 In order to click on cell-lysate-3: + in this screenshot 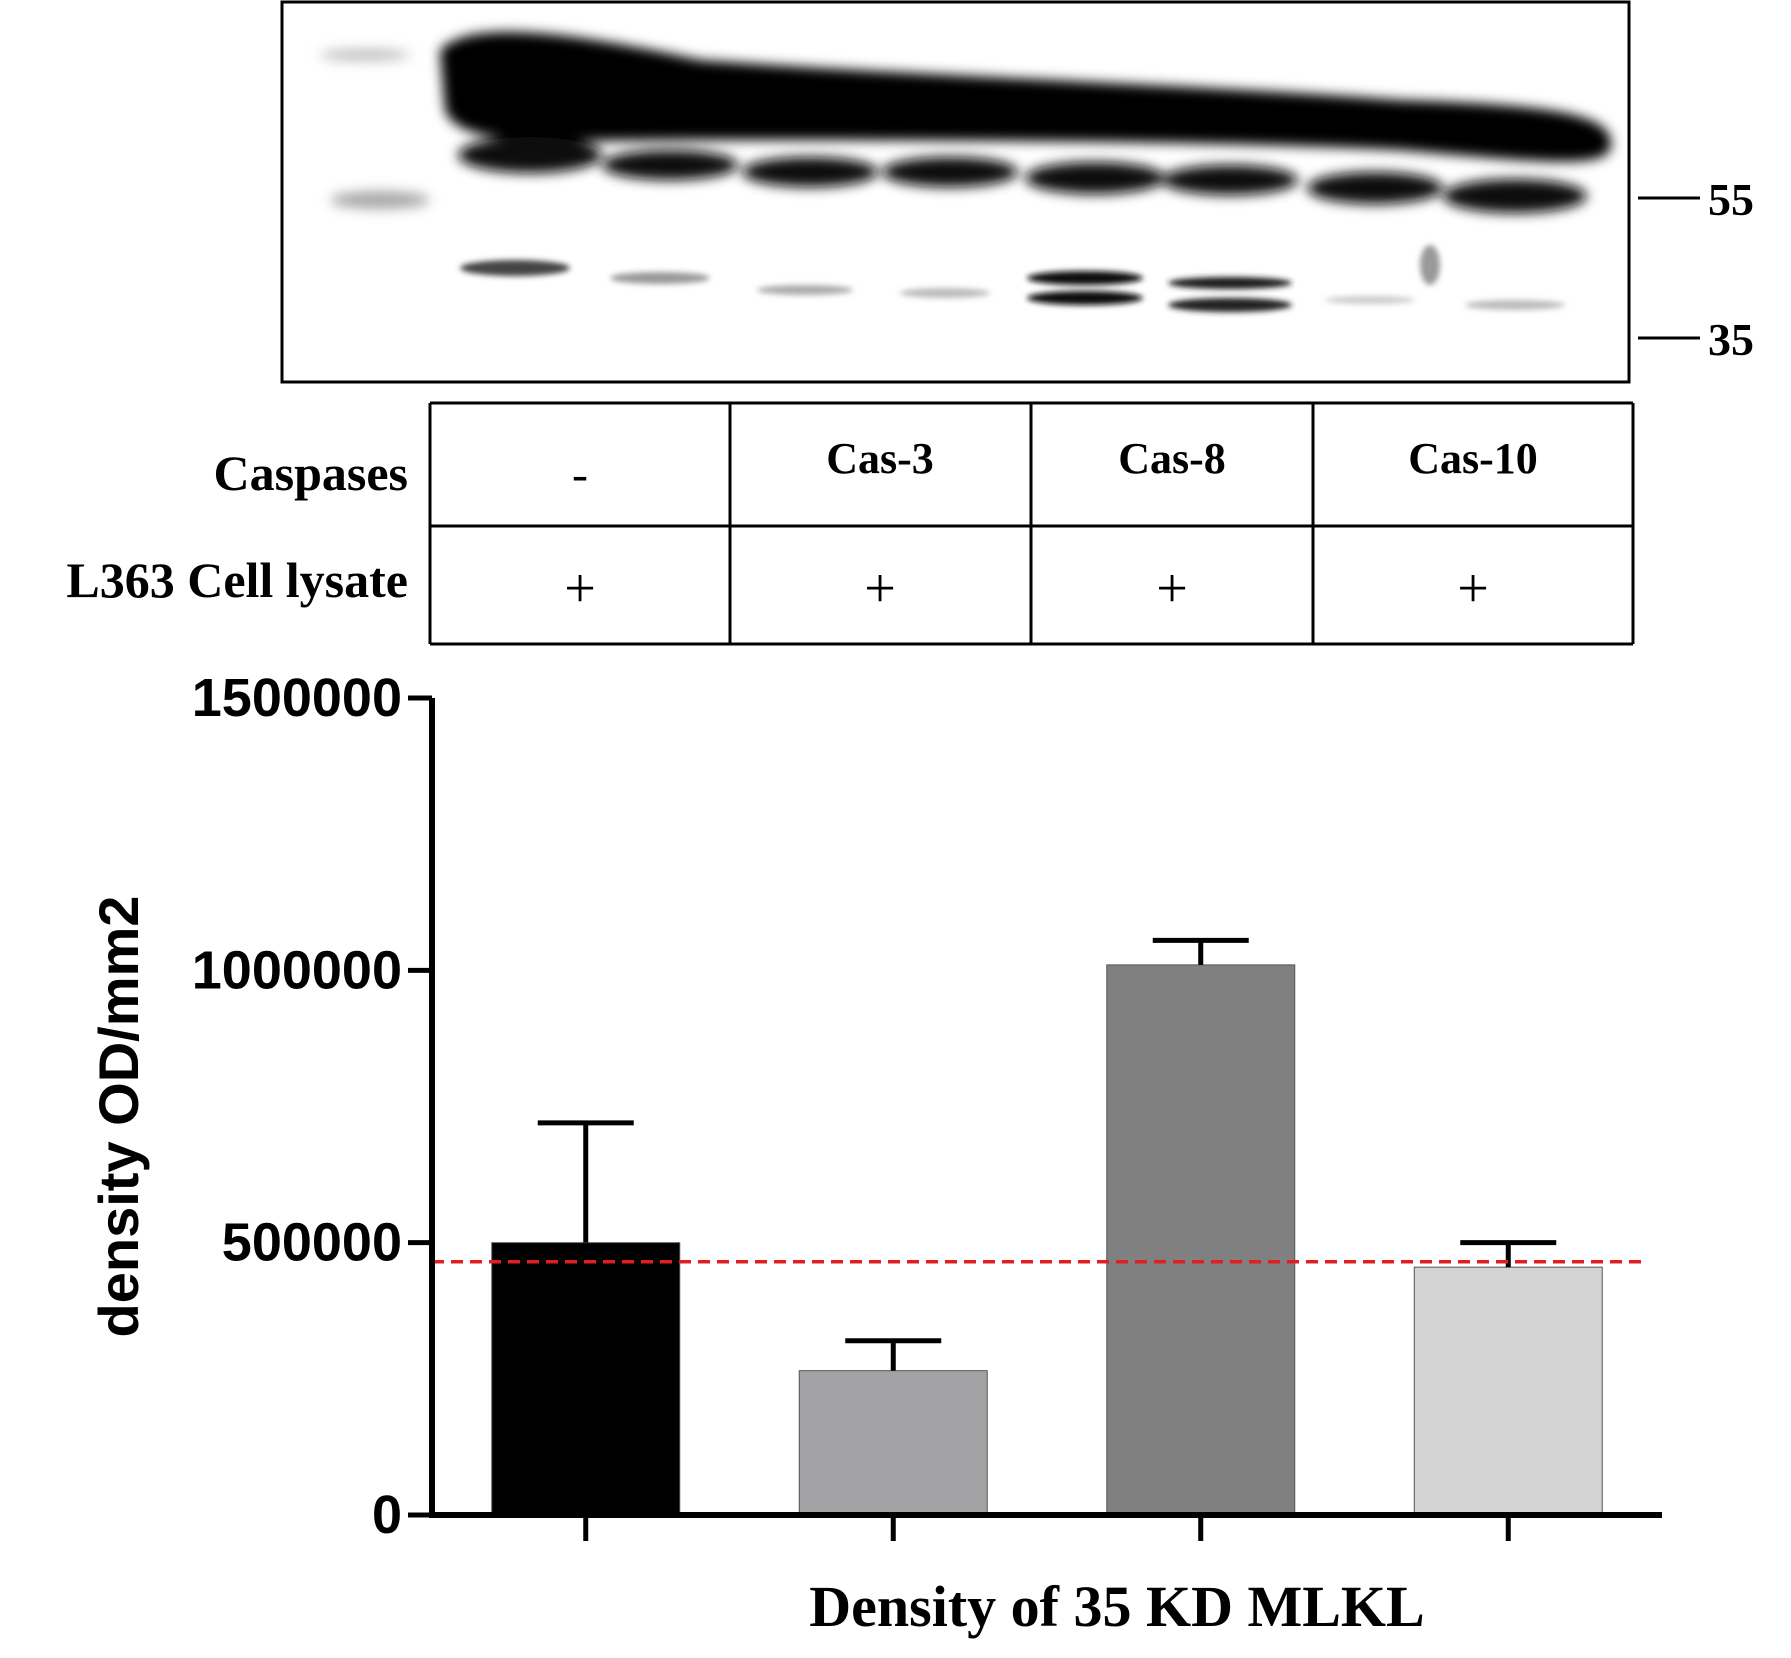, I will do `click(1172, 589)`.